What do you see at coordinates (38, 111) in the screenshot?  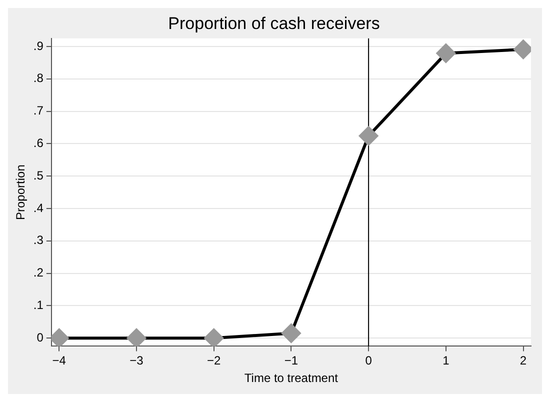 I see `y-tick-label: .7` at bounding box center [38, 111].